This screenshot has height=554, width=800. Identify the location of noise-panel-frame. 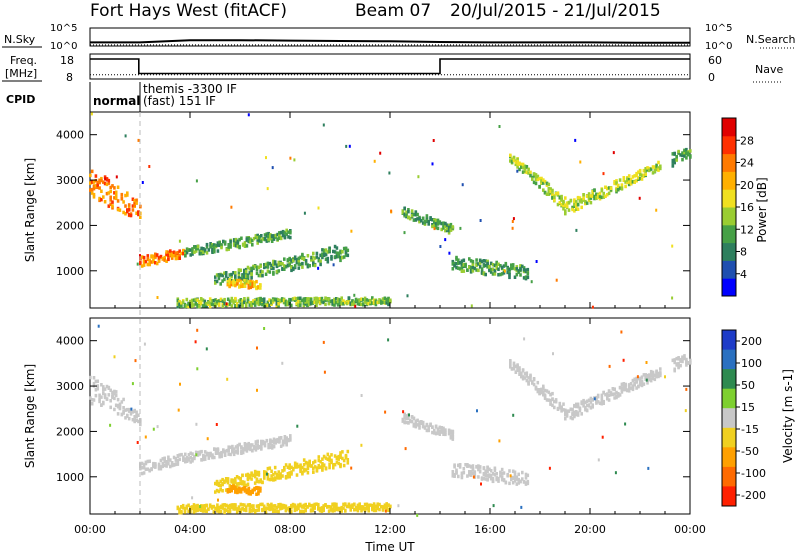
(390, 37).